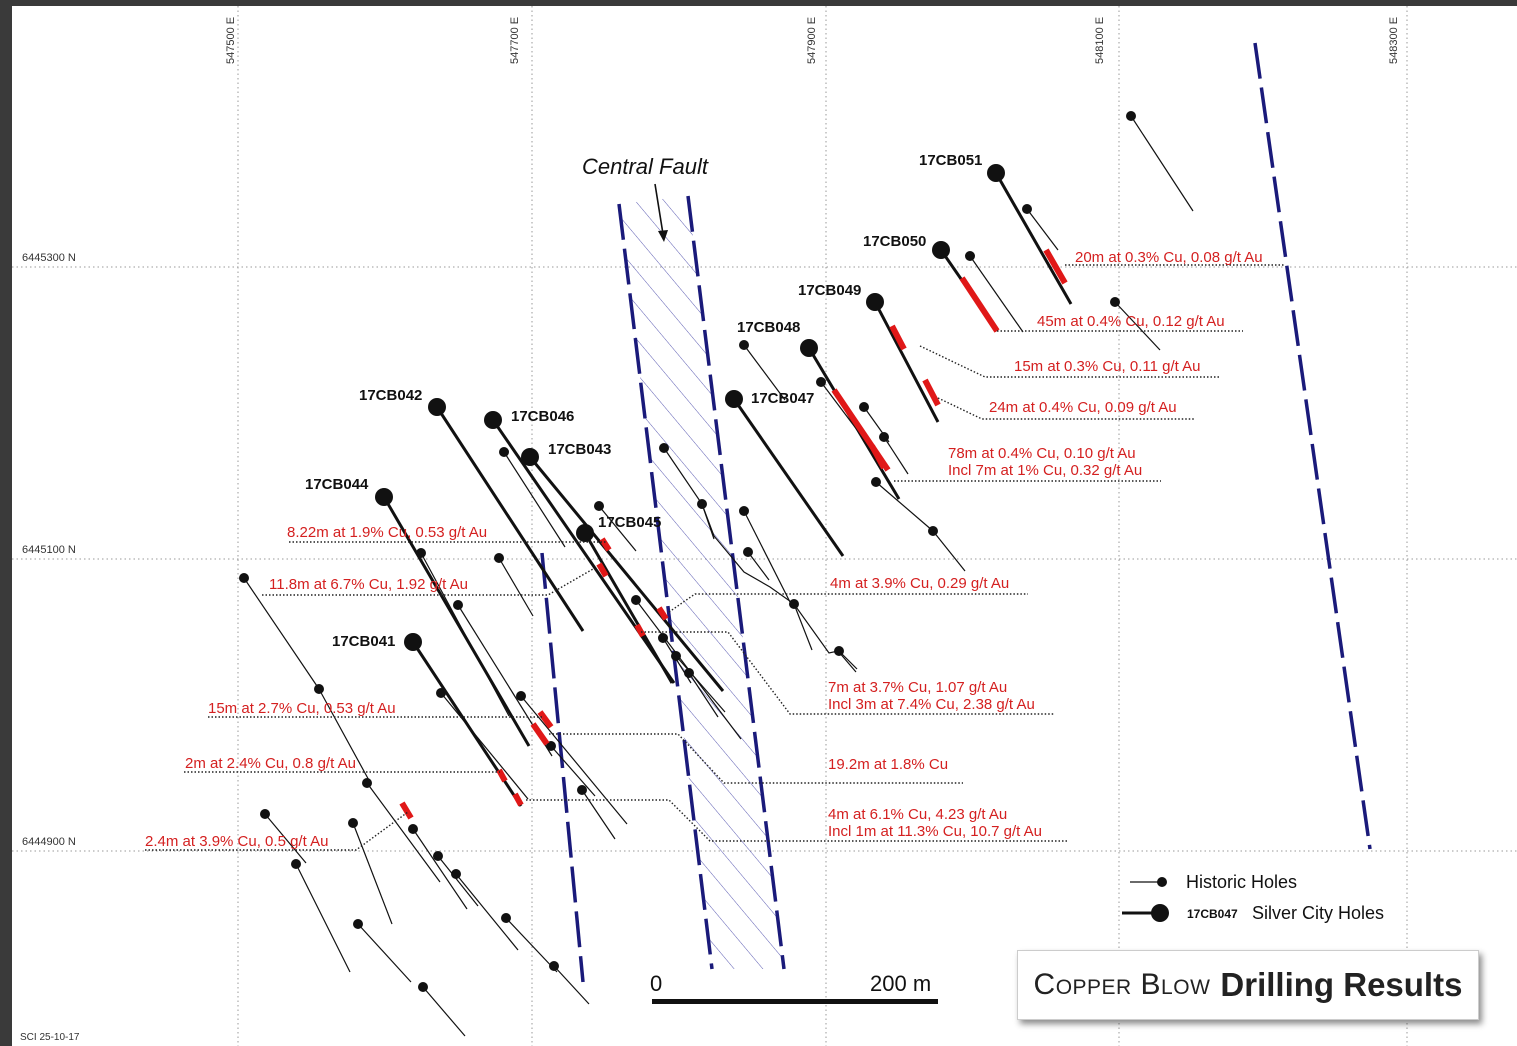 This screenshot has height=1046, width=1517. I want to click on fault-line-east, so click(1312, 446).